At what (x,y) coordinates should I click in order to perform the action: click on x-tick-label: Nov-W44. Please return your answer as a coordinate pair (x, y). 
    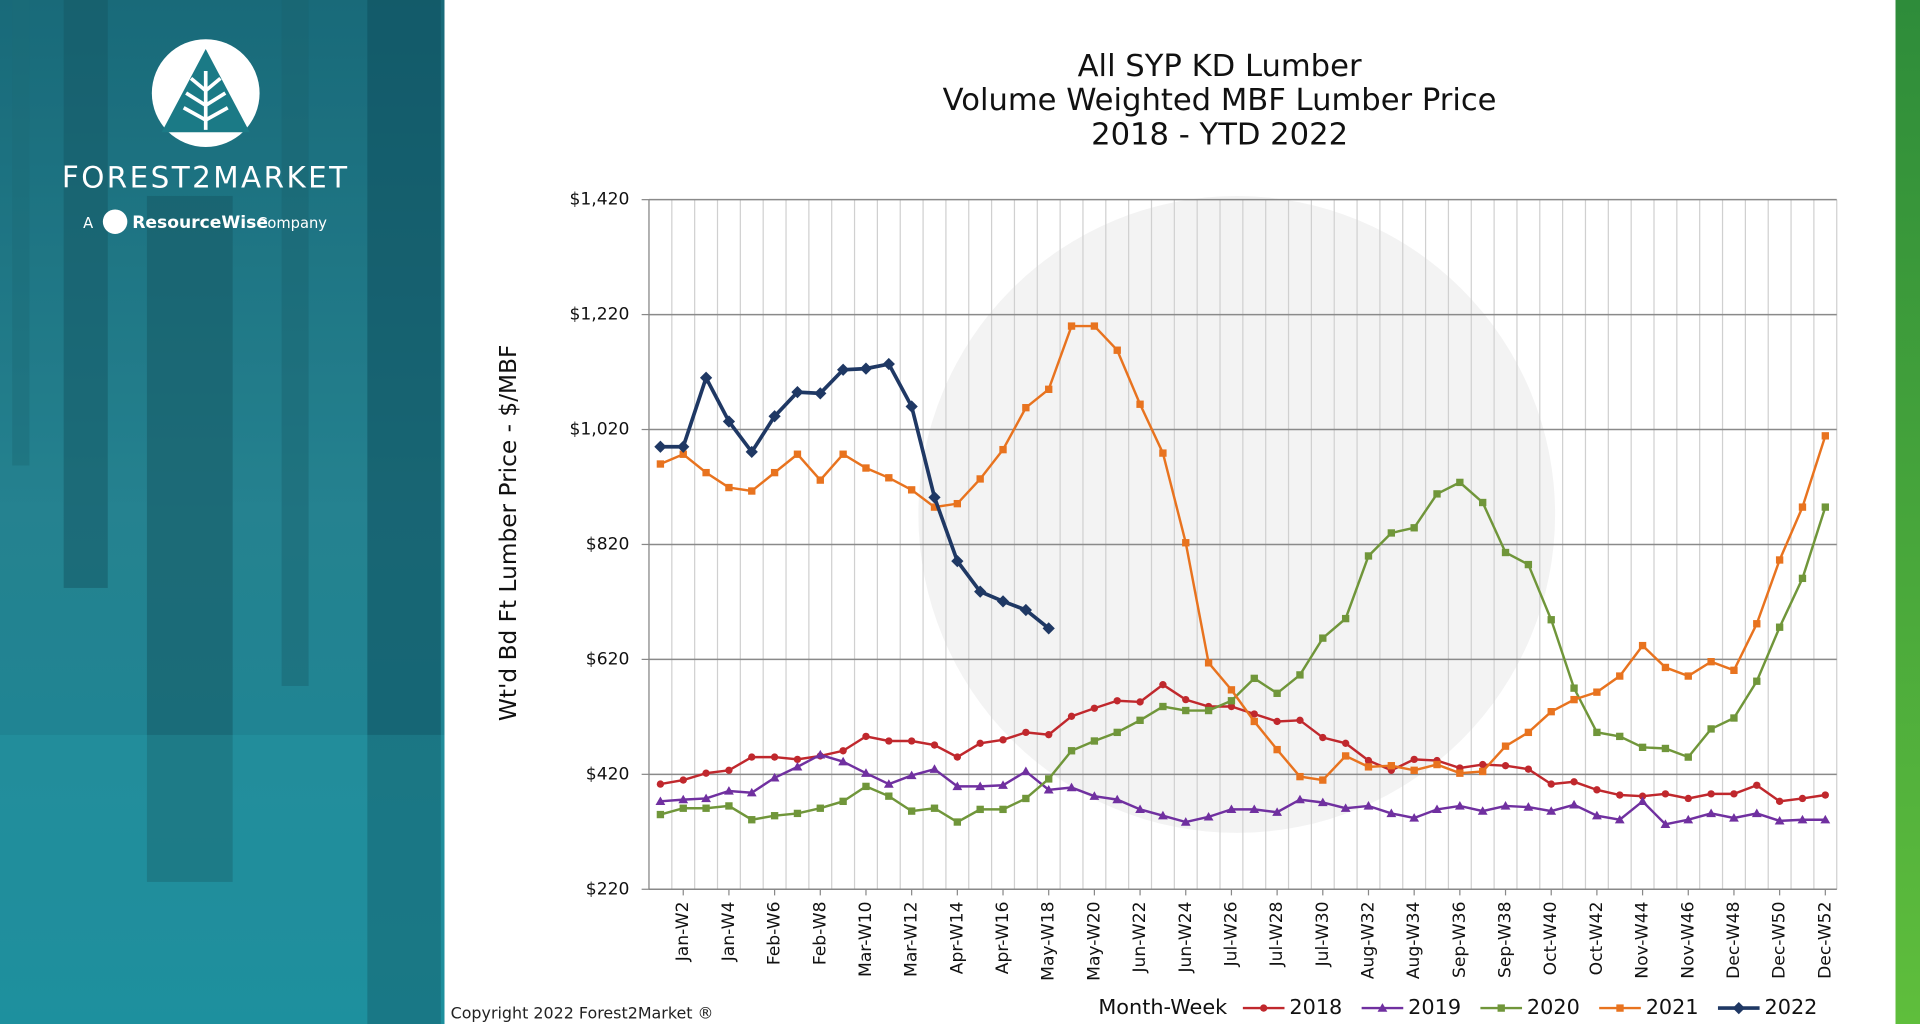
    Looking at the image, I should click on (1643, 940).